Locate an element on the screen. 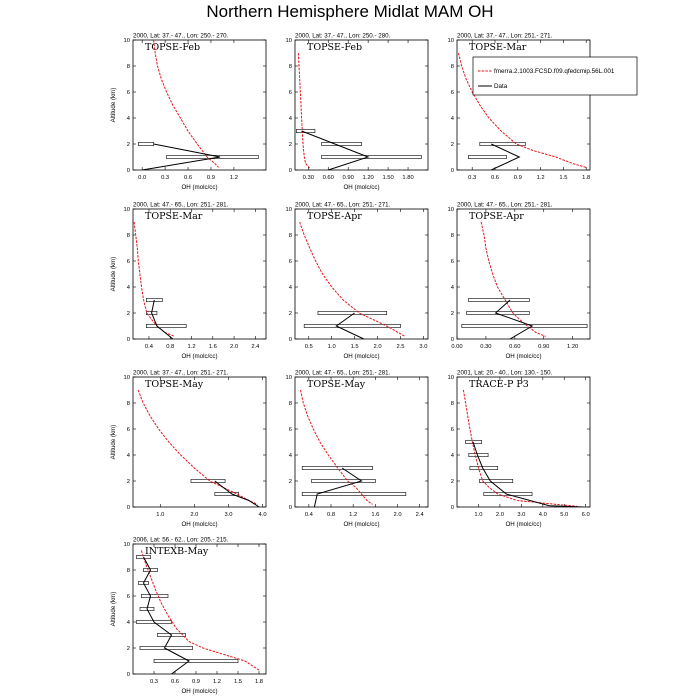 The height and width of the screenshot is (700, 700). panel-title: 2006, Lat: 56.- 62., Lon: 205.- 215. is located at coordinates (181, 540).